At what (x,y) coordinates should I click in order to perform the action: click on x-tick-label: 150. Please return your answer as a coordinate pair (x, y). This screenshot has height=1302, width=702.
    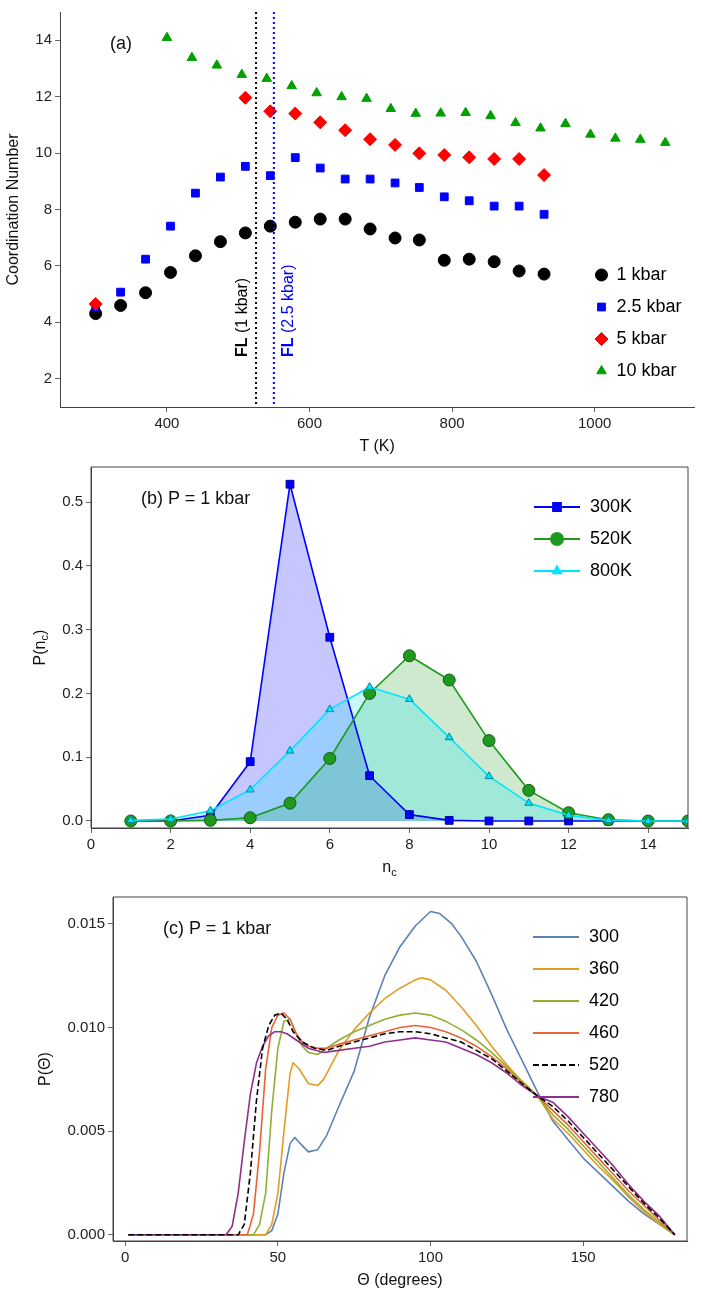
    Looking at the image, I should click on (583, 1257).